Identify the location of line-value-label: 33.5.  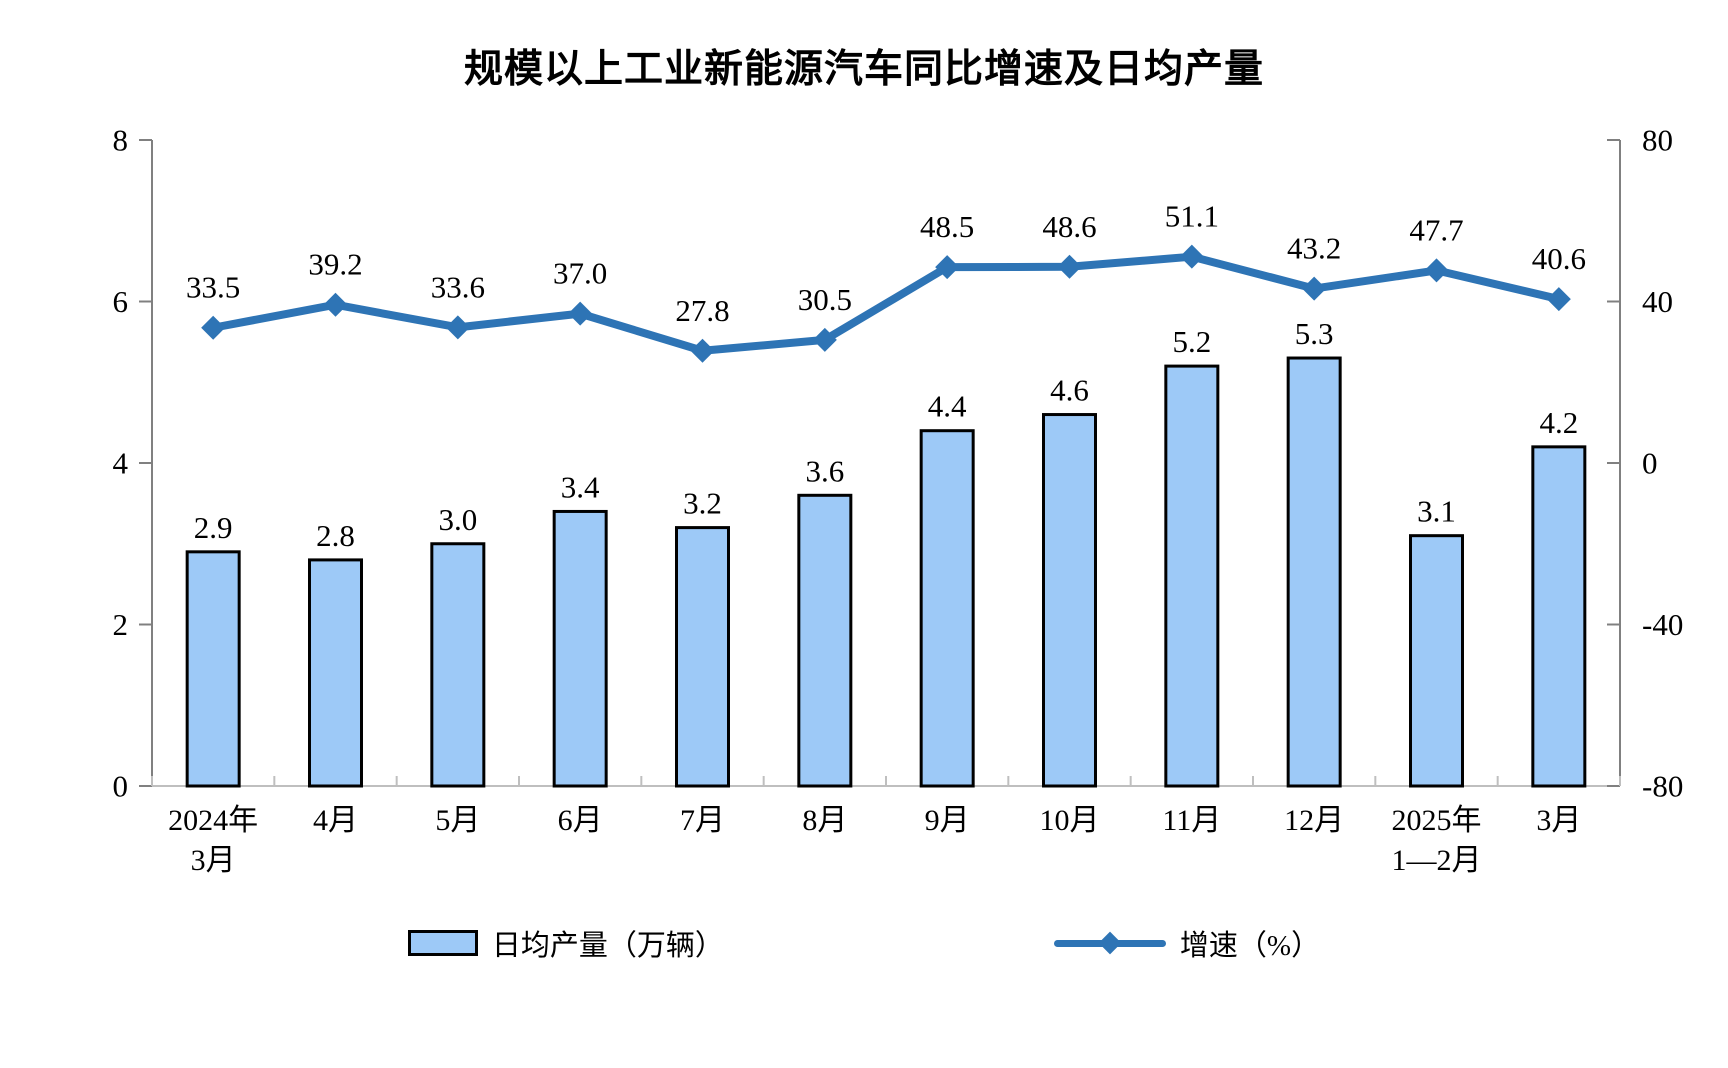
(213, 287).